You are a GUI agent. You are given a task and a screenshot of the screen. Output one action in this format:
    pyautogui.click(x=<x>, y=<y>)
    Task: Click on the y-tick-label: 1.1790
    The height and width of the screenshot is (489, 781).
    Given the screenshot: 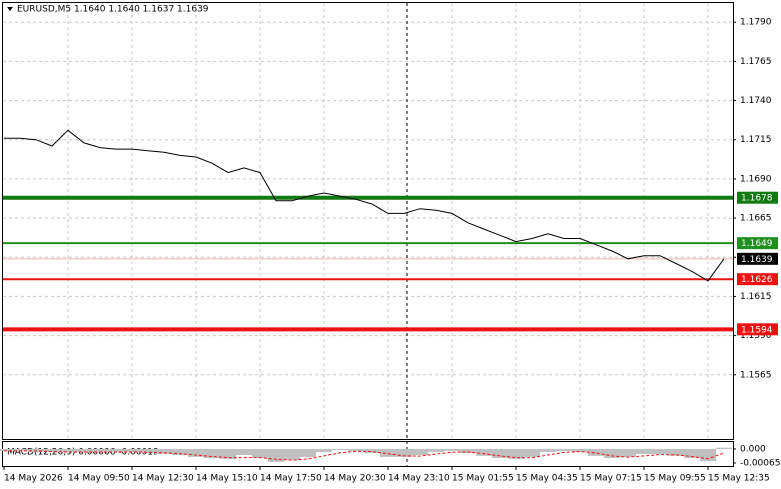 What is the action you would take?
    pyautogui.click(x=756, y=23)
    